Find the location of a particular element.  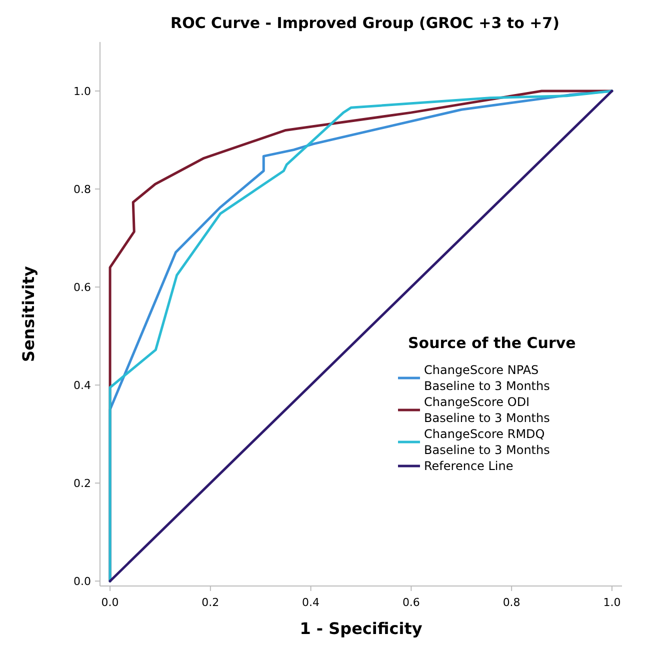

y-tick-label: 0.8 is located at coordinates (82, 189).